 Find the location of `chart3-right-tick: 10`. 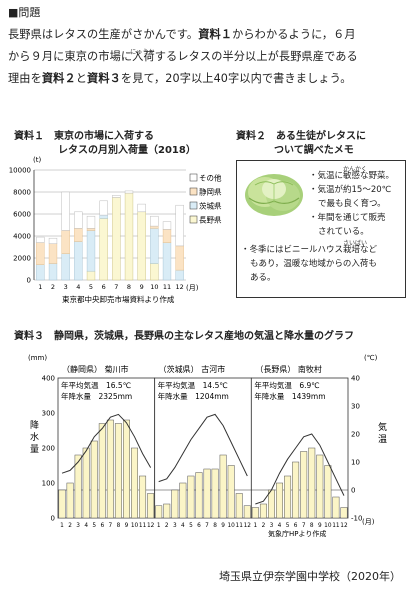

chart3-right-tick: 10 is located at coordinates (355, 463).